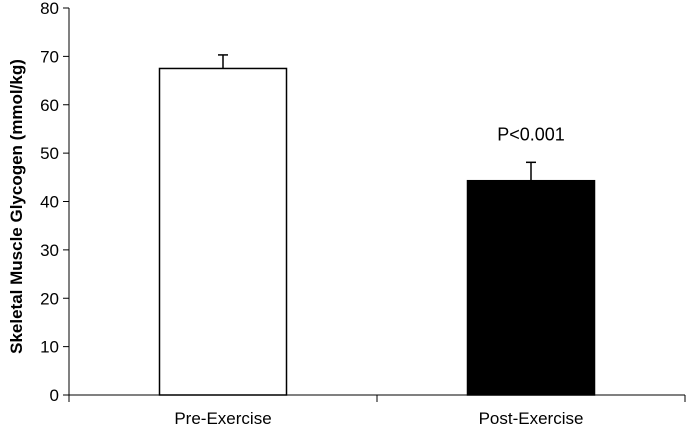 Image resolution: width=686 pixels, height=431 pixels. I want to click on y-tick-label: 0, so click(54, 395).